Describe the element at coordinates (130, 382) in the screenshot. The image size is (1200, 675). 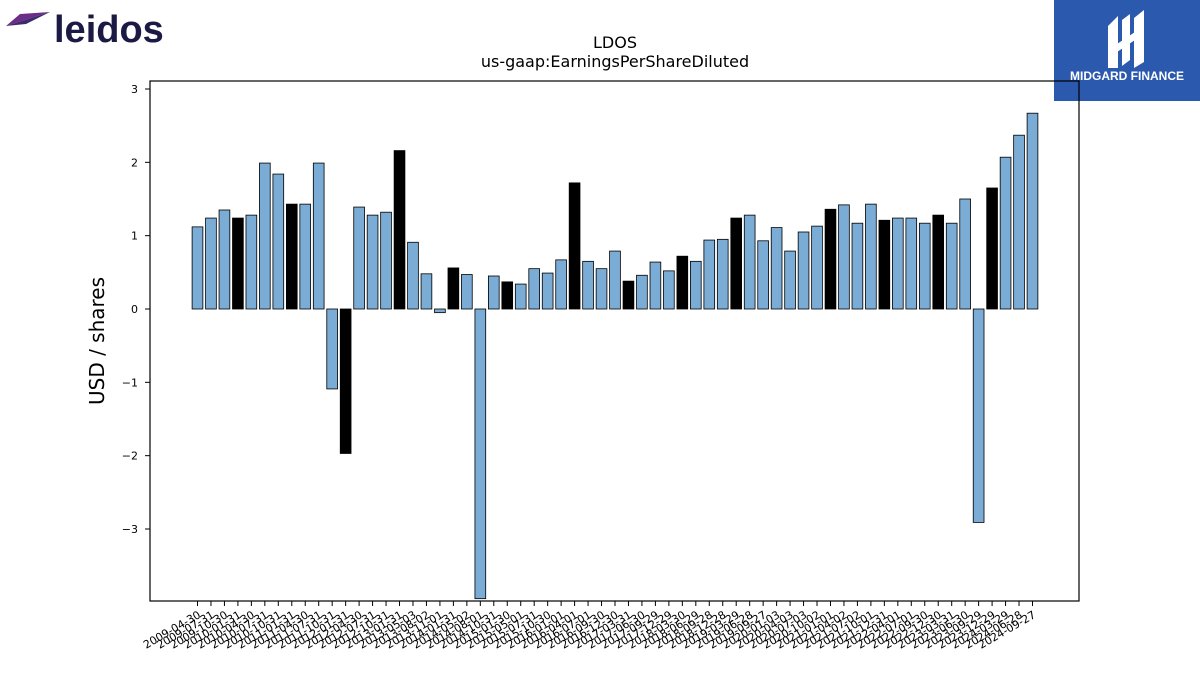
I see `y-tick-label: −1` at that location.